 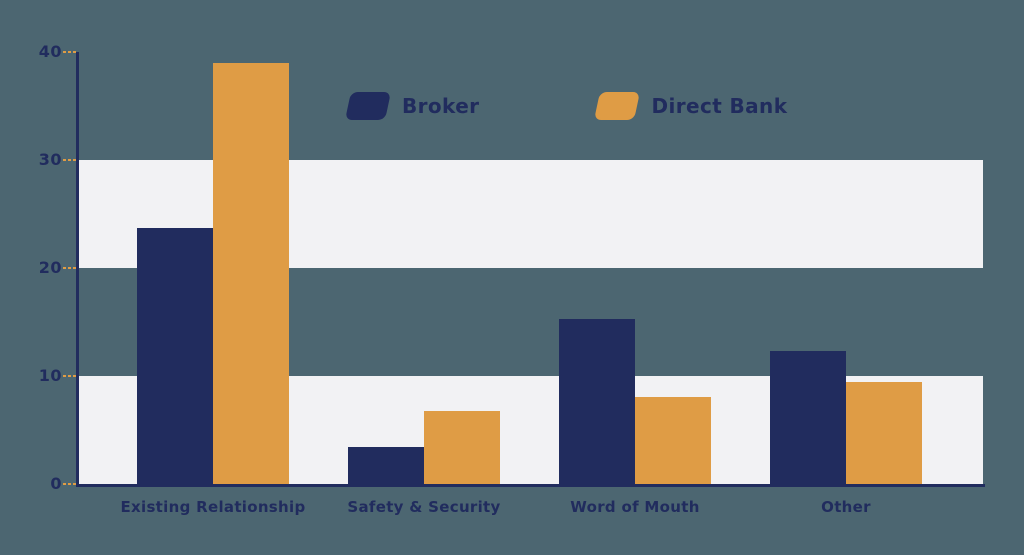 I want to click on x-category-label-4: Other, so click(x=846, y=507).